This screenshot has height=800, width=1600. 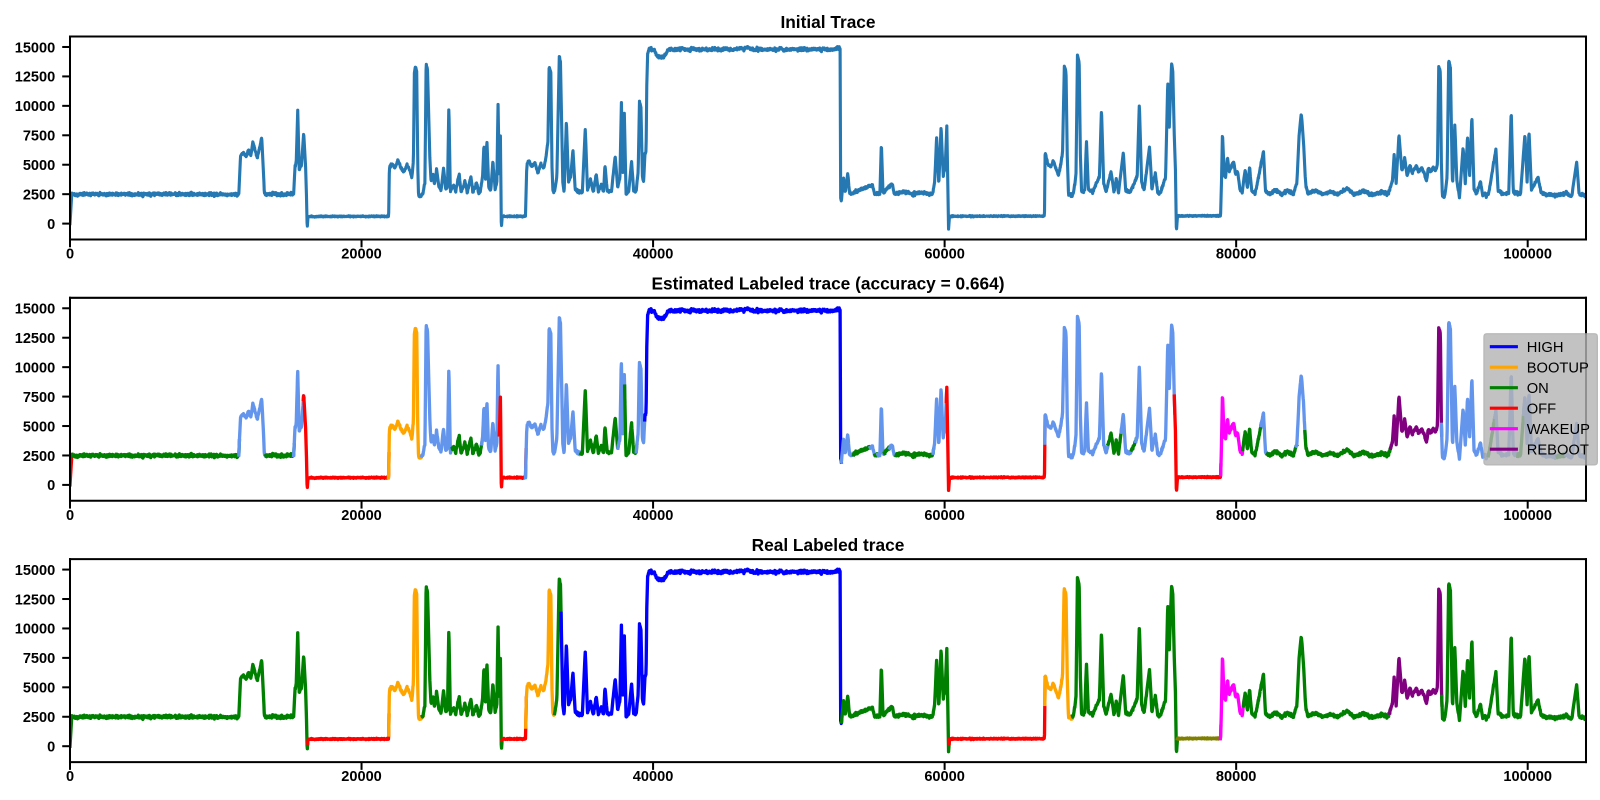 What do you see at coordinates (1558, 430) in the screenshot?
I see `svg-text: WAKEUP` at bounding box center [1558, 430].